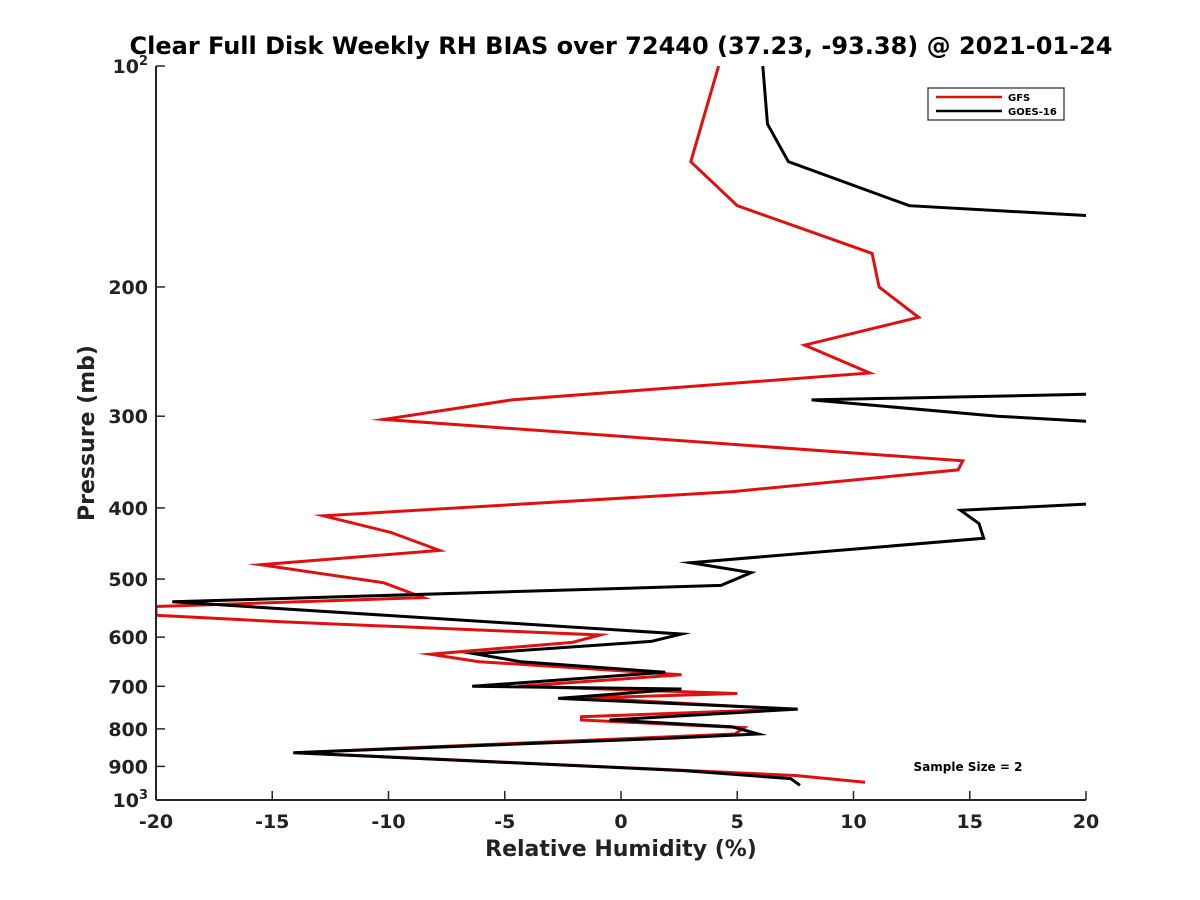 The height and width of the screenshot is (900, 1200). What do you see at coordinates (128, 288) in the screenshot?
I see `y-tick-label: 200` at bounding box center [128, 288].